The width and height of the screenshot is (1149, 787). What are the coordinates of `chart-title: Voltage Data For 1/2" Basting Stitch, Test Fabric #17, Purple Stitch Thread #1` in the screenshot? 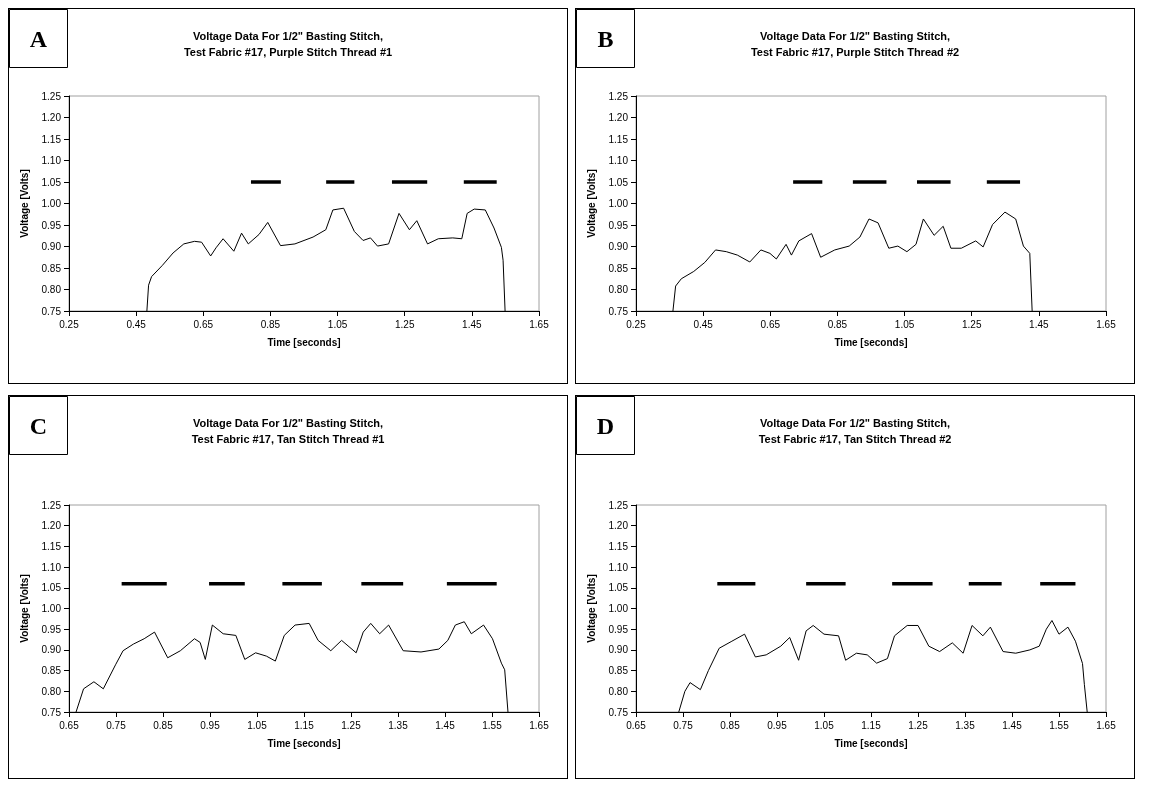 It's located at (288, 44).